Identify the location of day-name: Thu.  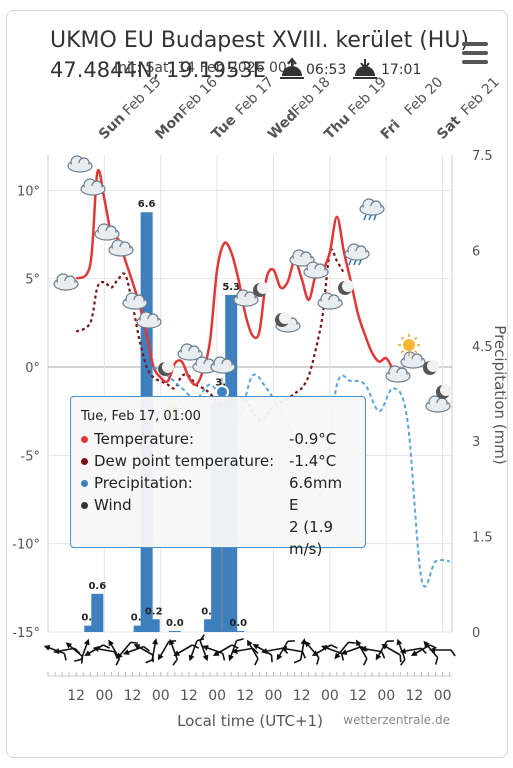
(337, 127).